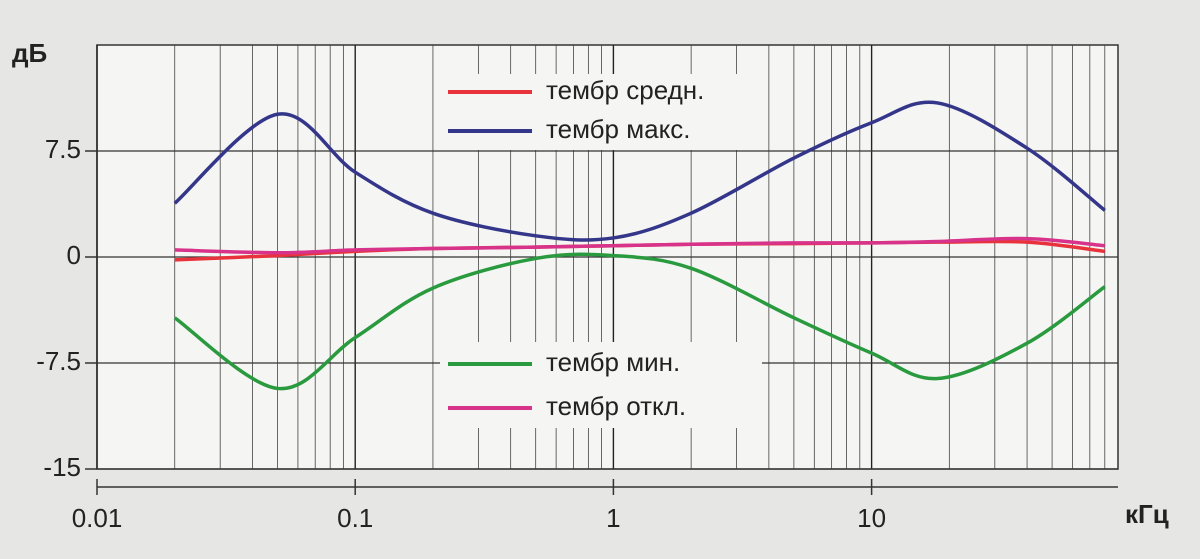 Image resolution: width=1200 pixels, height=559 pixels. Describe the element at coordinates (355, 518) in the screenshot. I see `x-tick-label: 0.1` at that location.